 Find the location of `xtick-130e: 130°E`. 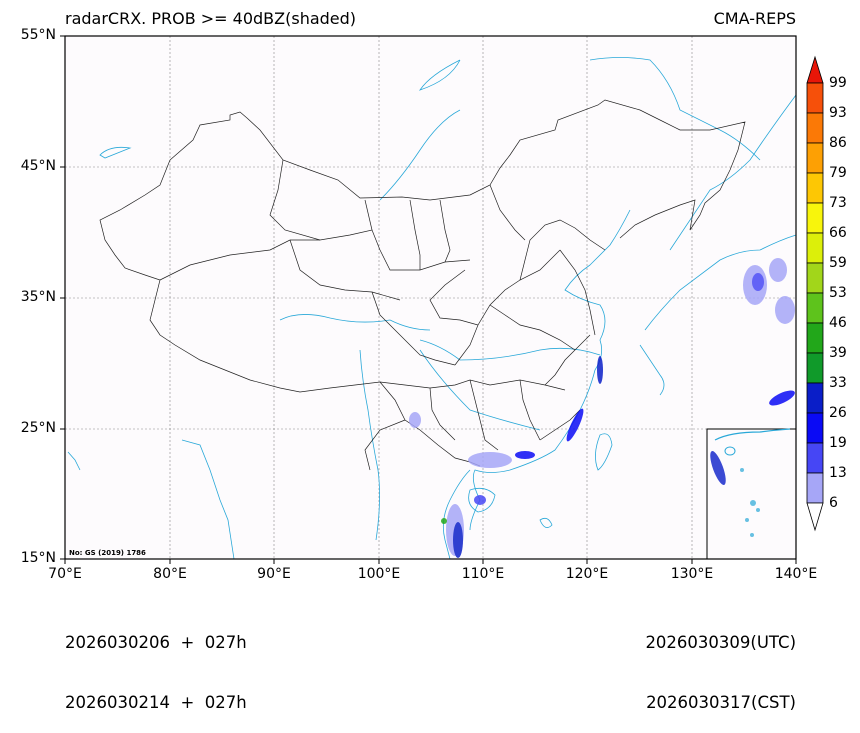

xtick-130e: 130°E is located at coordinates (692, 574).